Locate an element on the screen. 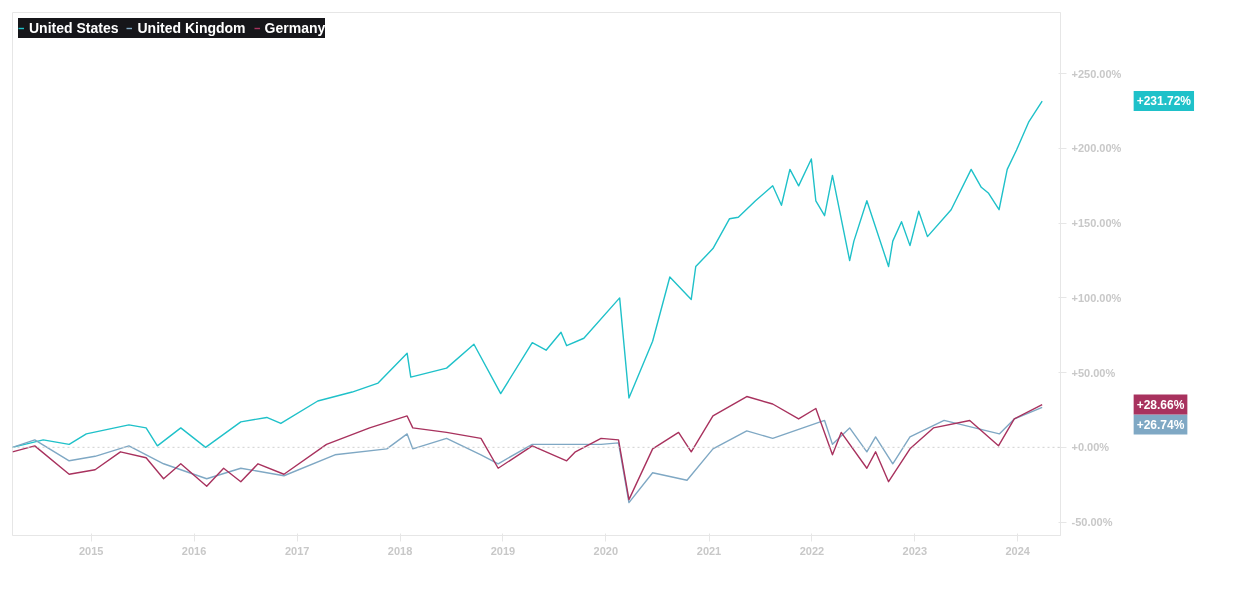  legend-label: Germany is located at coordinates (295, 28).